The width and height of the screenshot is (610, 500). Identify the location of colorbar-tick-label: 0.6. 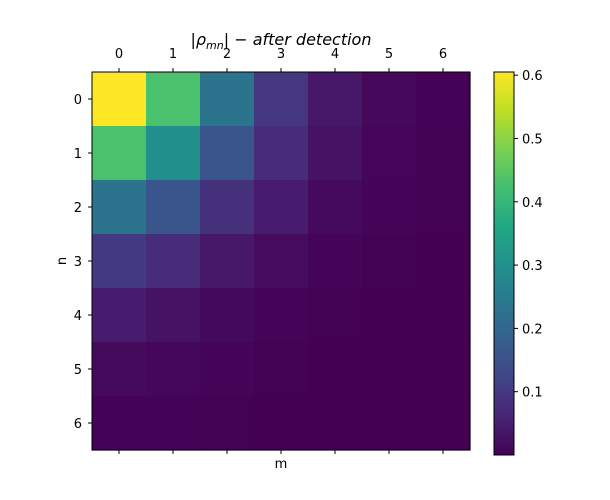
(532, 76).